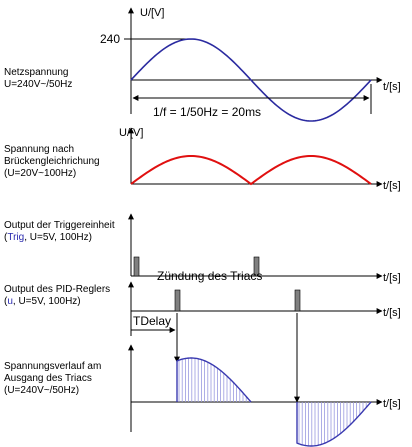 The width and height of the screenshot is (412, 447). I want to click on pid-label-line2: (u, U=5V, 100Hz), so click(42, 301).